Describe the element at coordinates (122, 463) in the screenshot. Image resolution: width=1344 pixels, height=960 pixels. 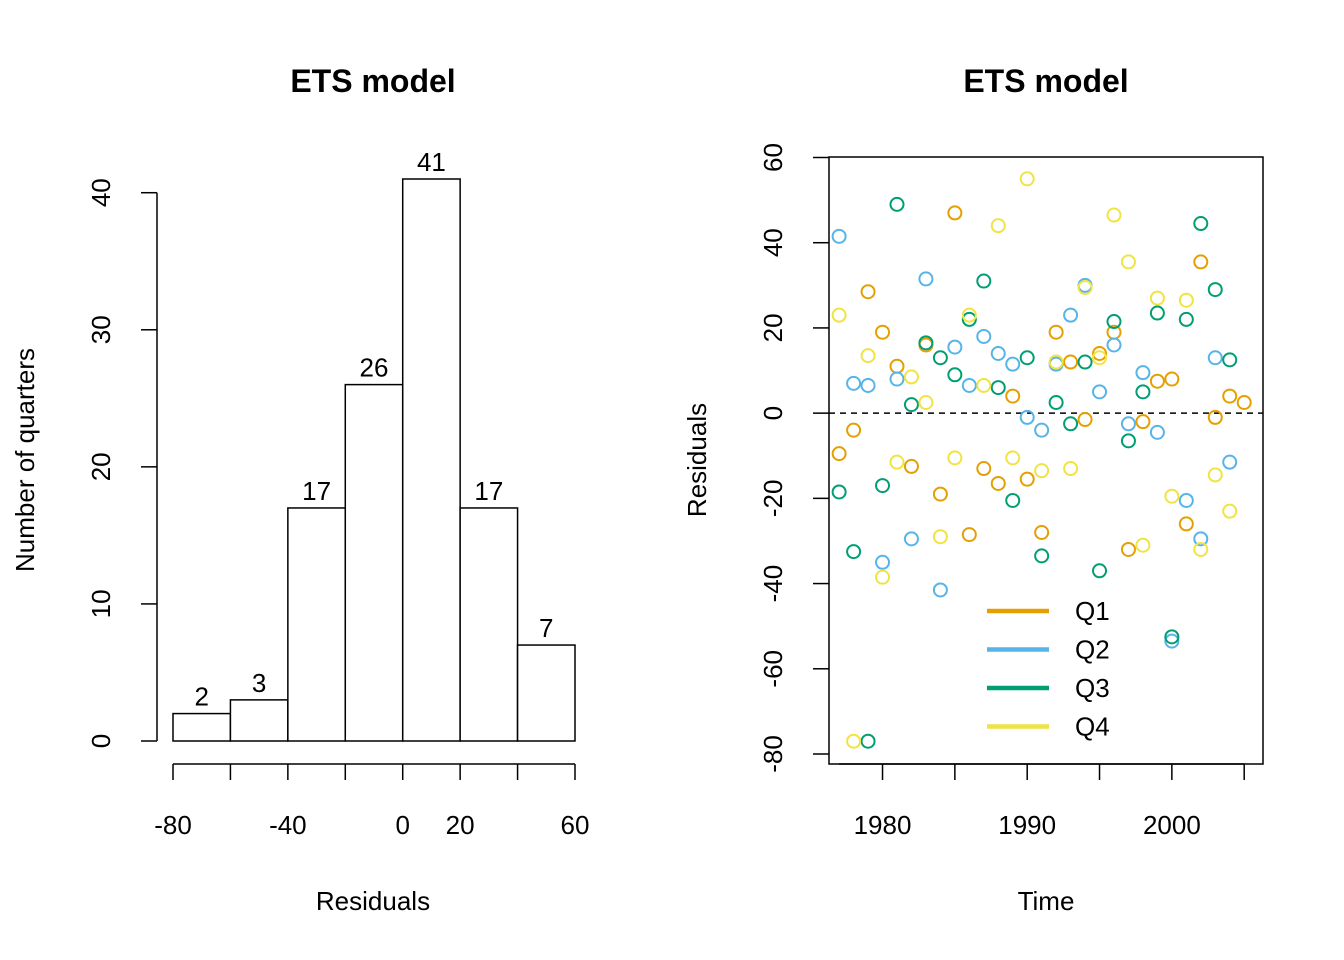
I see `hist-y-axis: 0 10 20 30 40` at that location.